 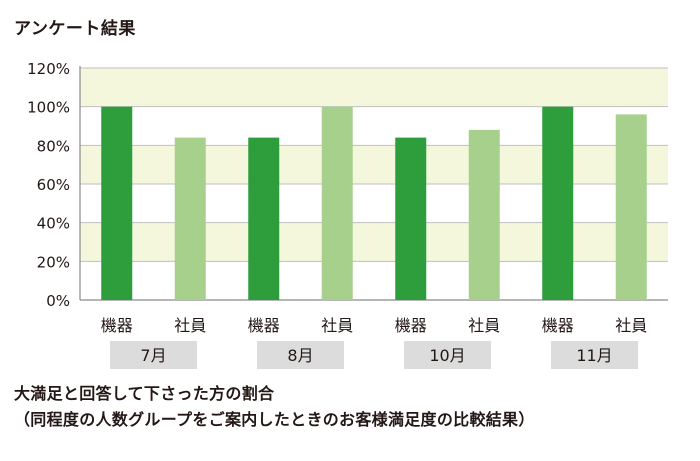 I want to click on month-label: 10月, so click(x=447, y=355).